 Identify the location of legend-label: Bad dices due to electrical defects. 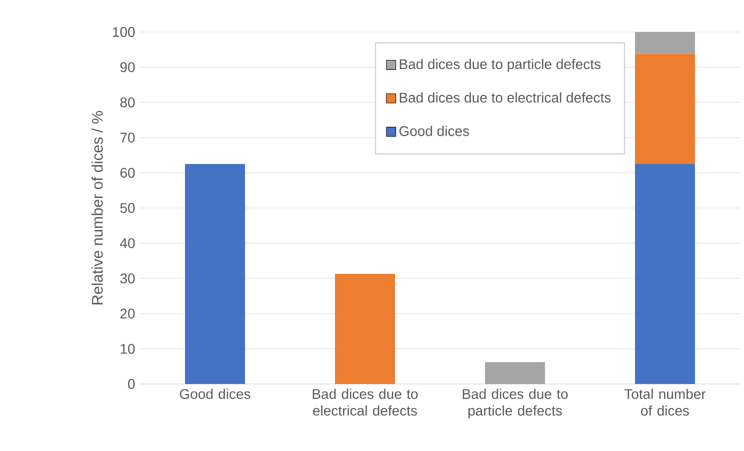
(505, 97).